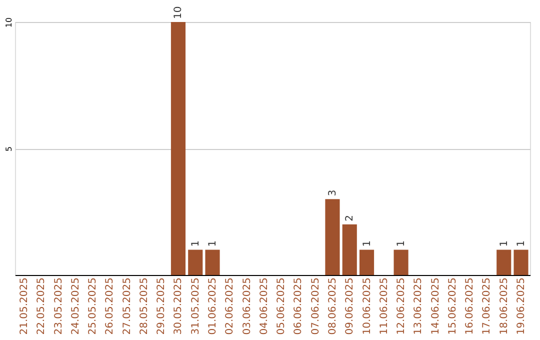 The height and width of the screenshot is (340, 540). I want to click on x-tick-label: 26.05.2025, so click(110, 306).